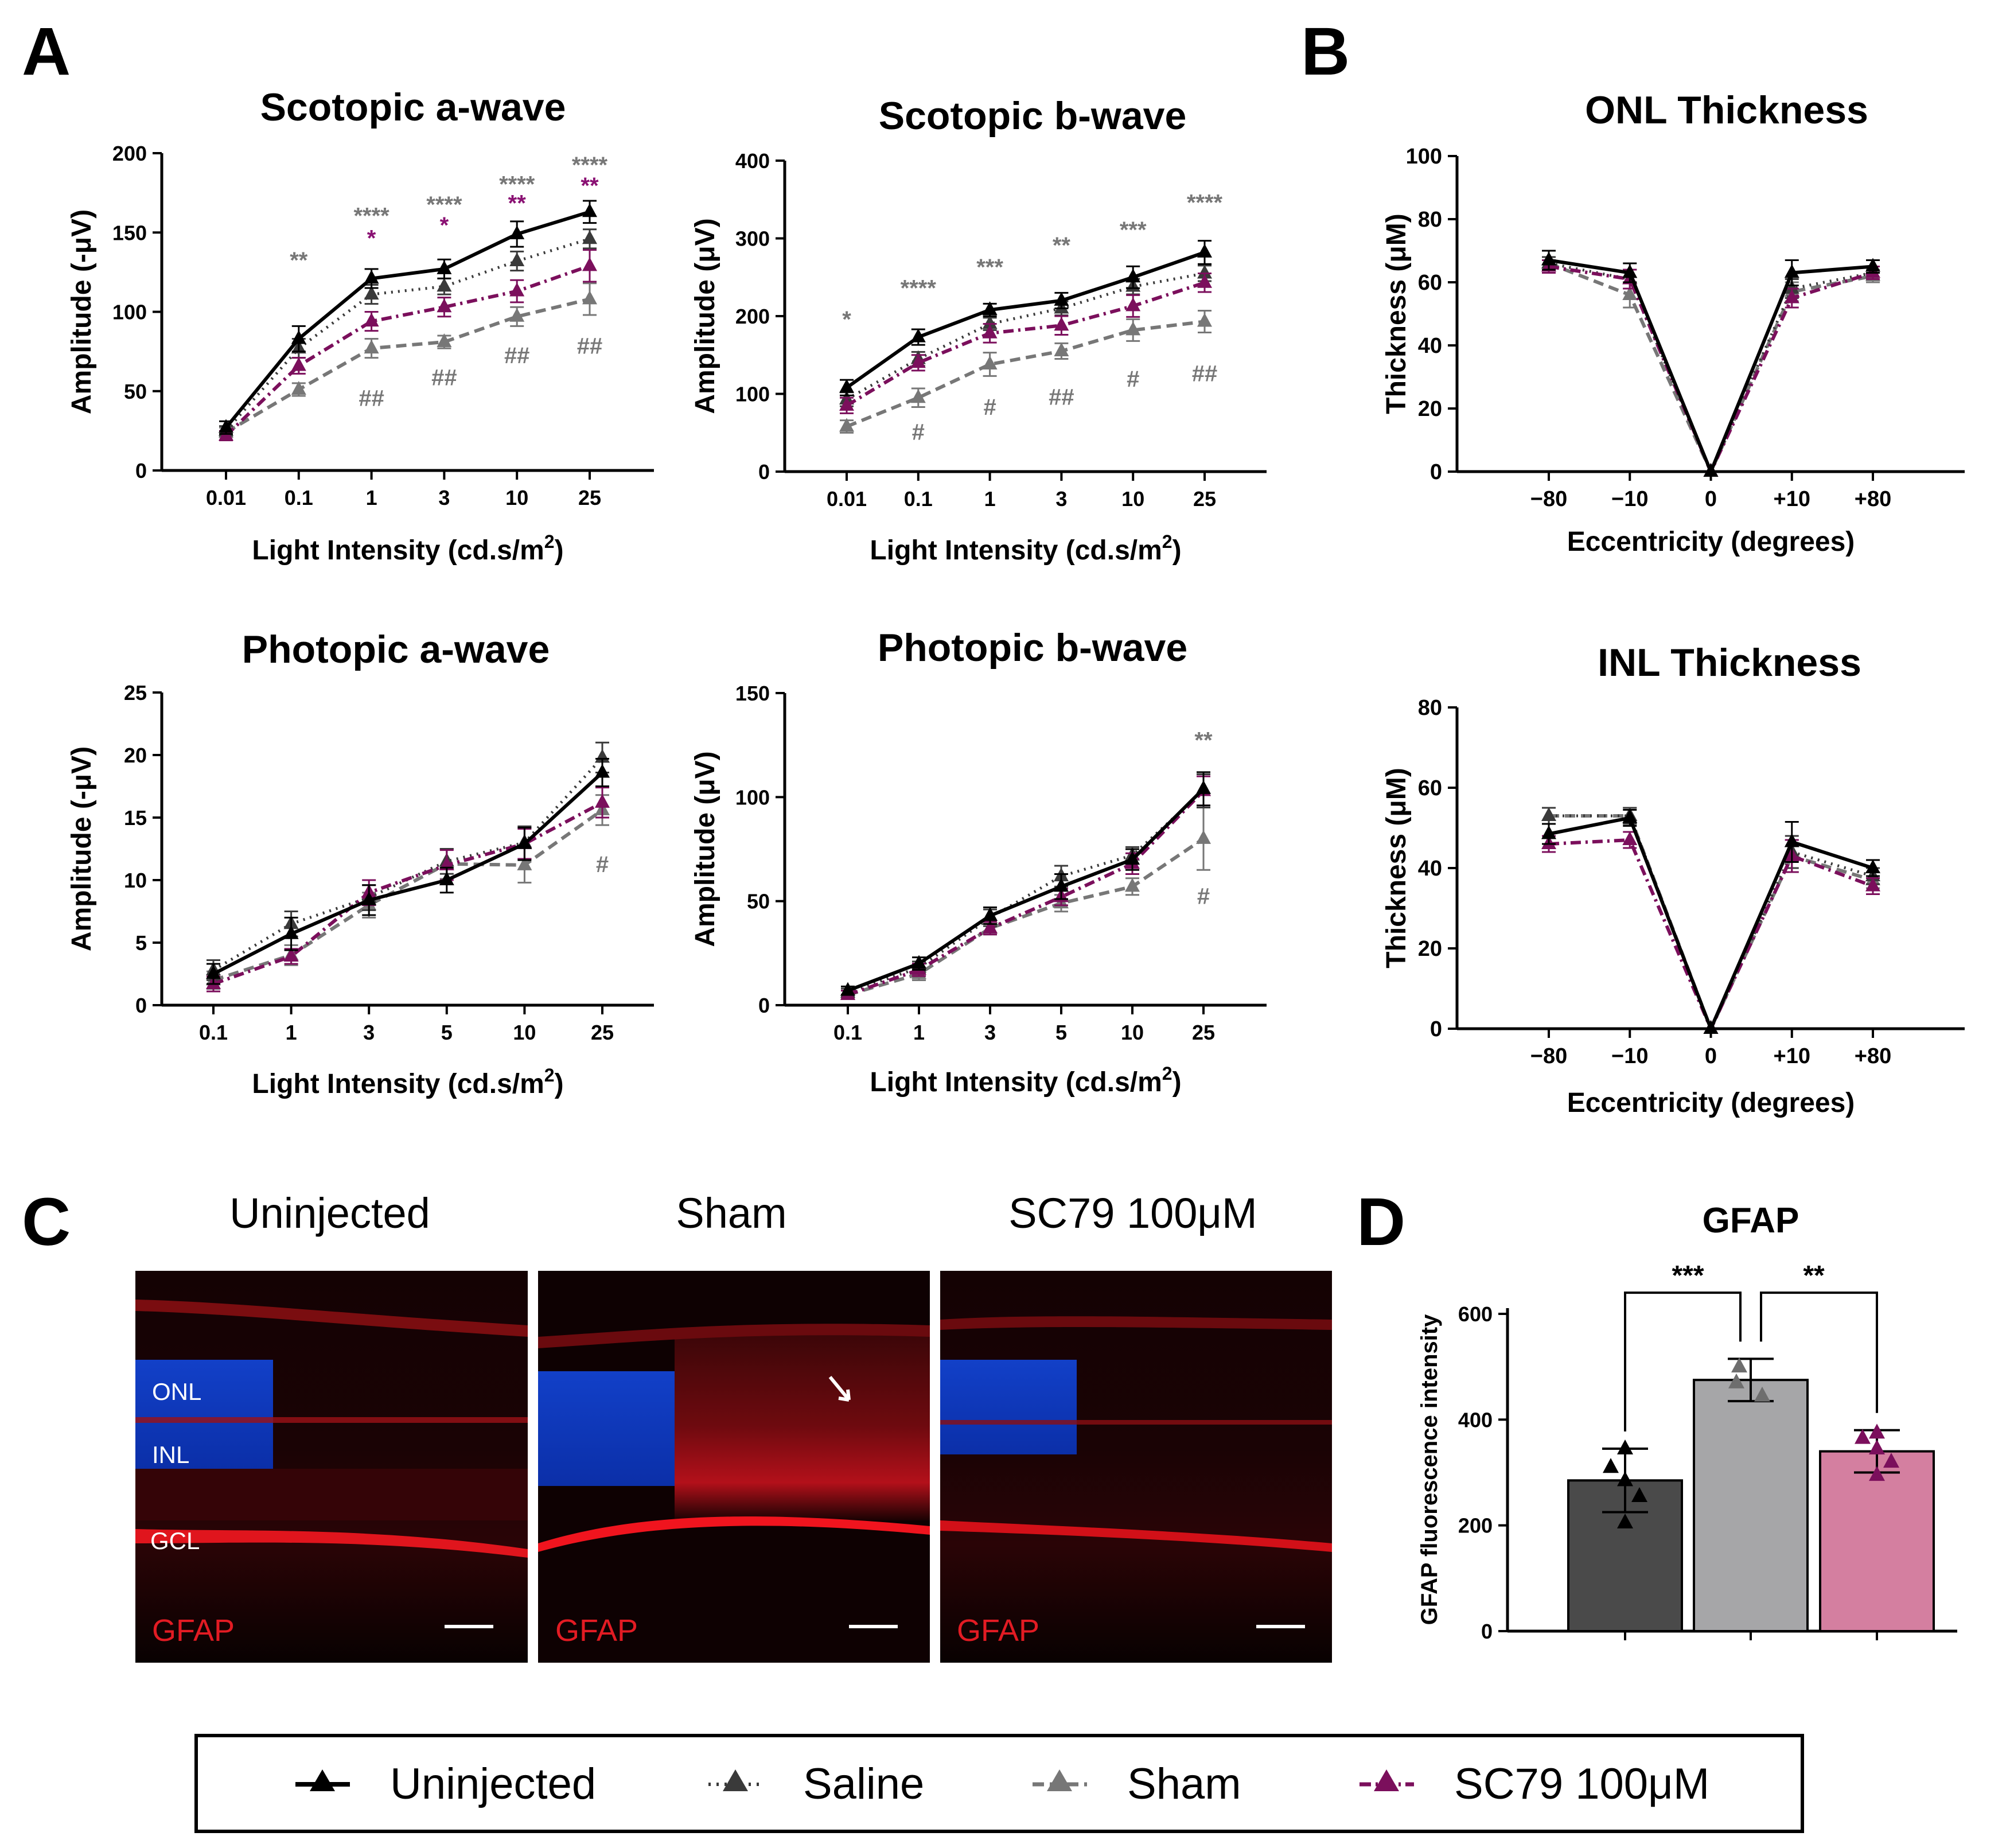  Describe the element at coordinates (1430, 869) in the screenshot. I see `y-tick-label: 40` at that location.